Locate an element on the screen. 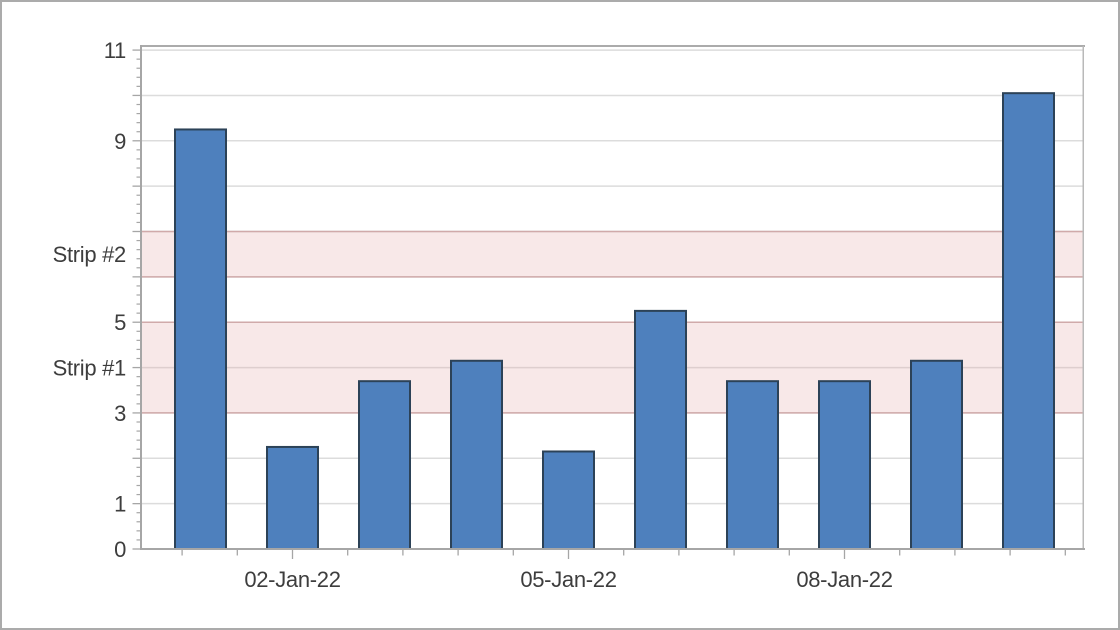  y-axis-label-3: 3 is located at coordinates (120, 413).